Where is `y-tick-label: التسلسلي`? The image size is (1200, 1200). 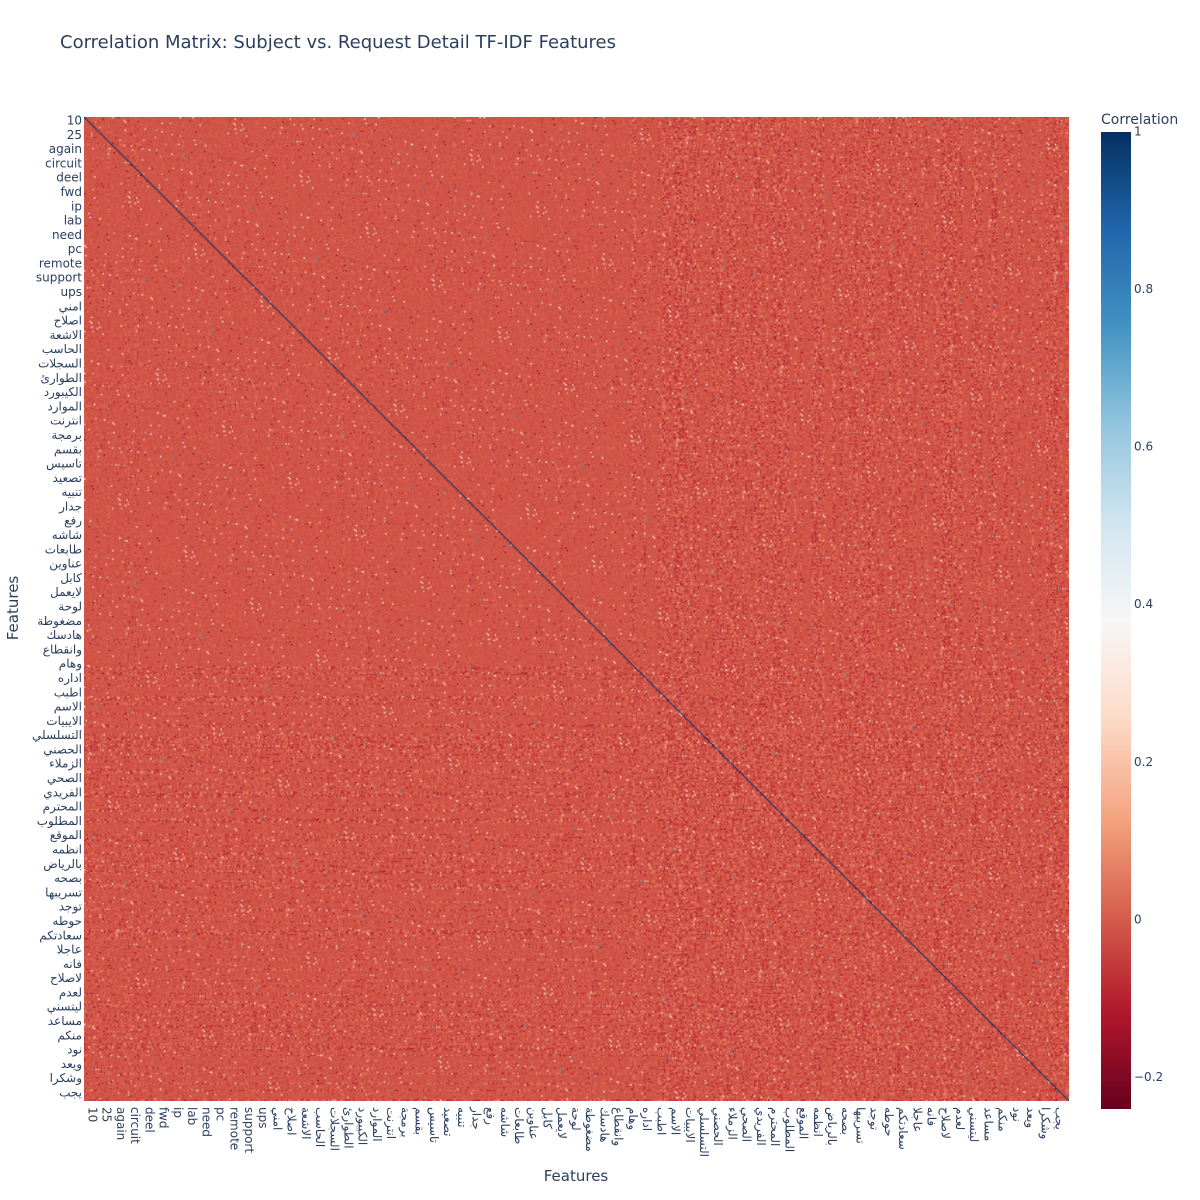 y-tick-label: التسلسلي is located at coordinates (57, 735).